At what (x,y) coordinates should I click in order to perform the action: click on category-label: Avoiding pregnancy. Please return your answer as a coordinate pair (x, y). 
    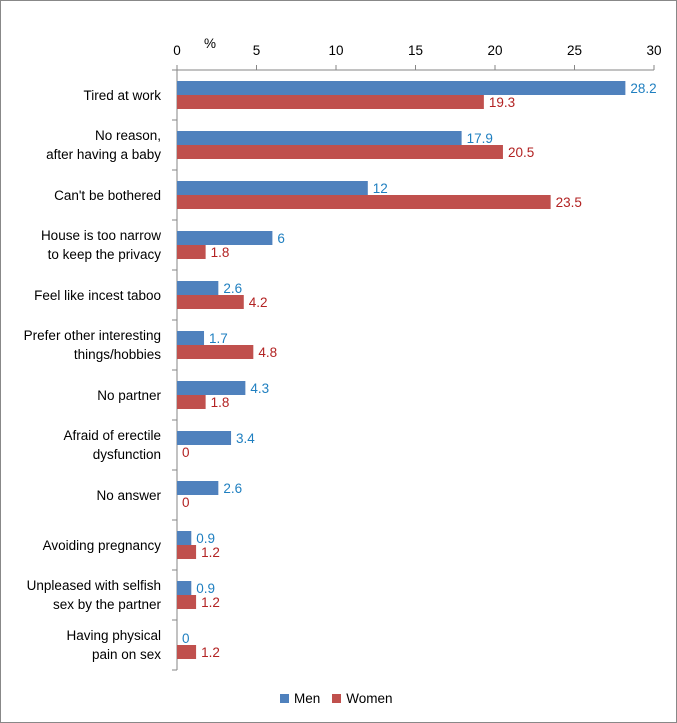
    Looking at the image, I should click on (81, 545).